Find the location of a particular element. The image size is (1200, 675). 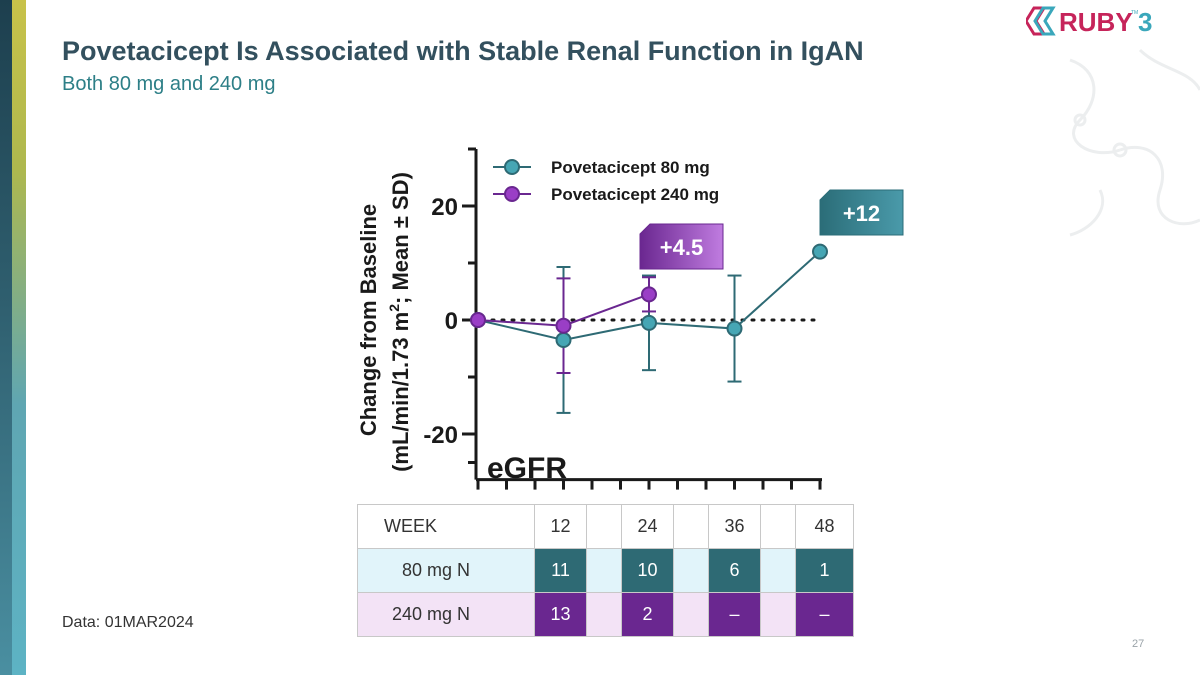

callout-label: +12 is located at coordinates (861, 213).